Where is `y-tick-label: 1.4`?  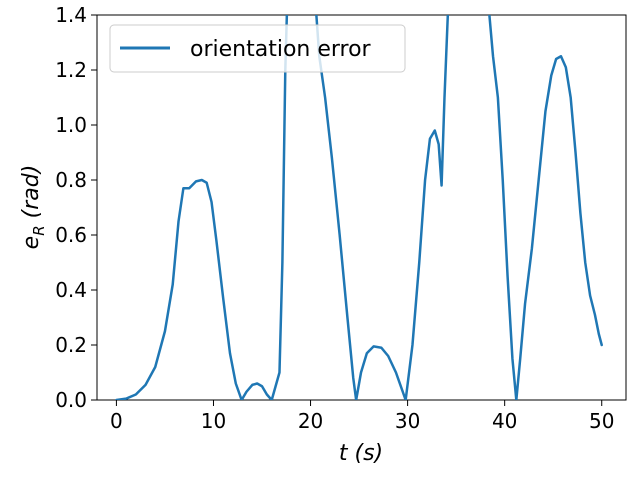 y-tick-label: 1.4 is located at coordinates (71, 15).